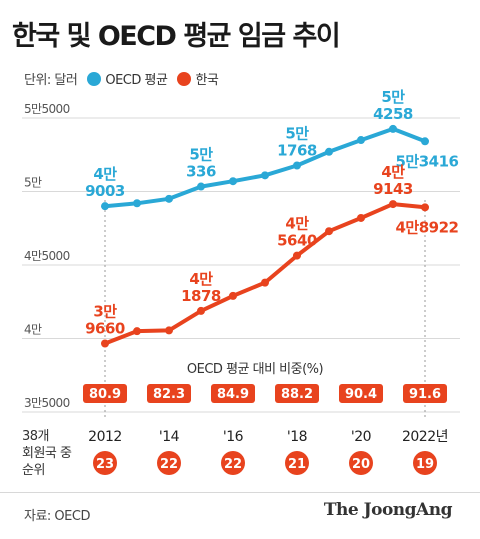 The height and width of the screenshot is (539, 480). What do you see at coordinates (105, 328) in the screenshot?
I see `data-label: 9660` at bounding box center [105, 328].